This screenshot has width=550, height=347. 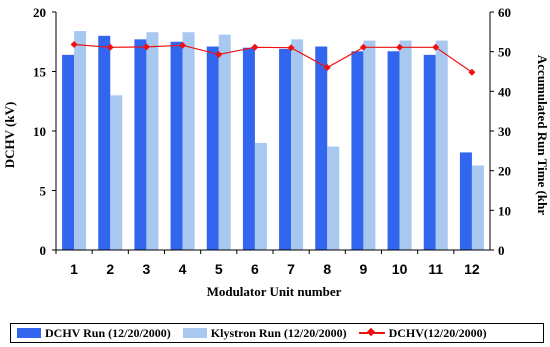 What do you see at coordinates (504, 91) in the screenshot?
I see `y2-tick-label-40: 40` at bounding box center [504, 91].